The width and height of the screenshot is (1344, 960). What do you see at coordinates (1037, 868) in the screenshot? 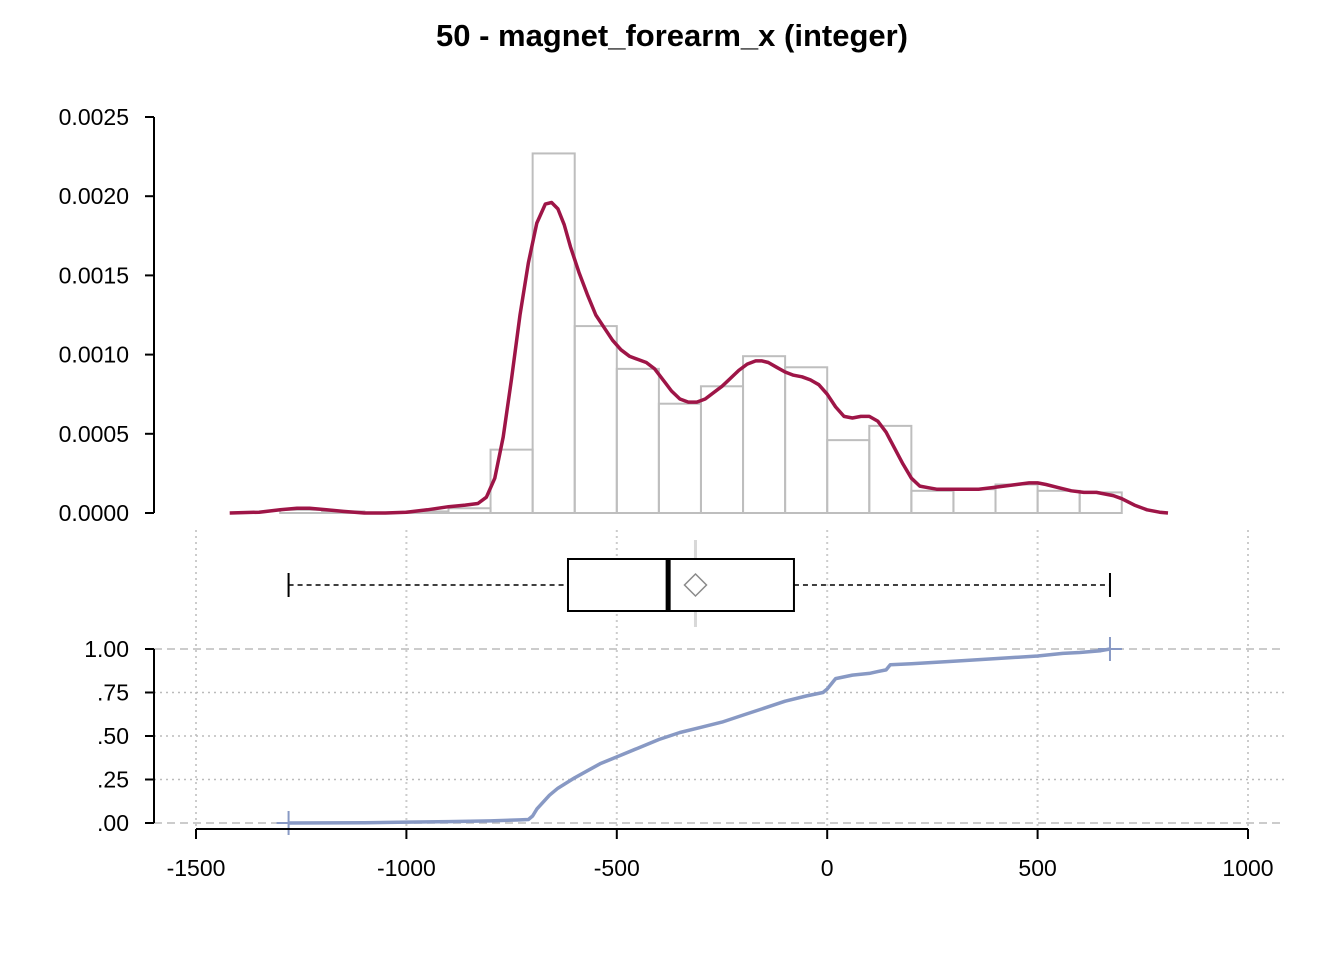
I see `x-tick-label-4: 500` at bounding box center [1037, 868].